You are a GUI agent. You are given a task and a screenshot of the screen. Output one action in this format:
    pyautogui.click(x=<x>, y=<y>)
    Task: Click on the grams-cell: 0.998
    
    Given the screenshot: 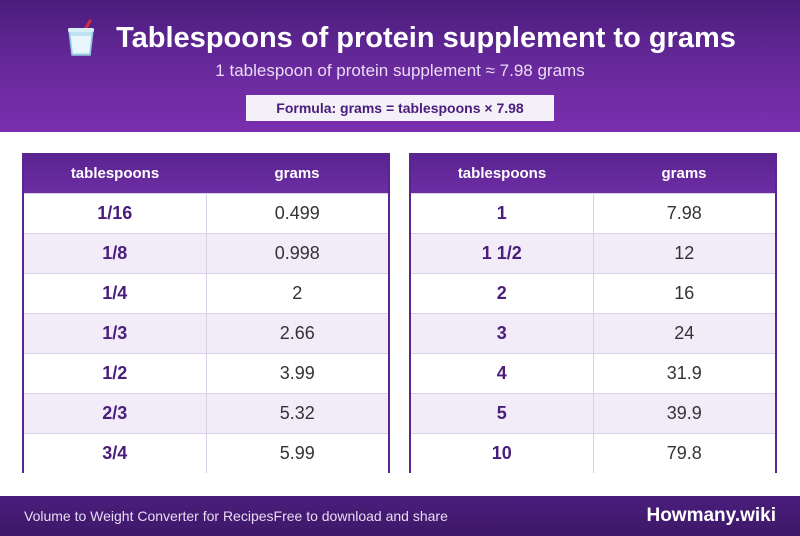 What is the action you would take?
    pyautogui.click(x=296, y=252)
    